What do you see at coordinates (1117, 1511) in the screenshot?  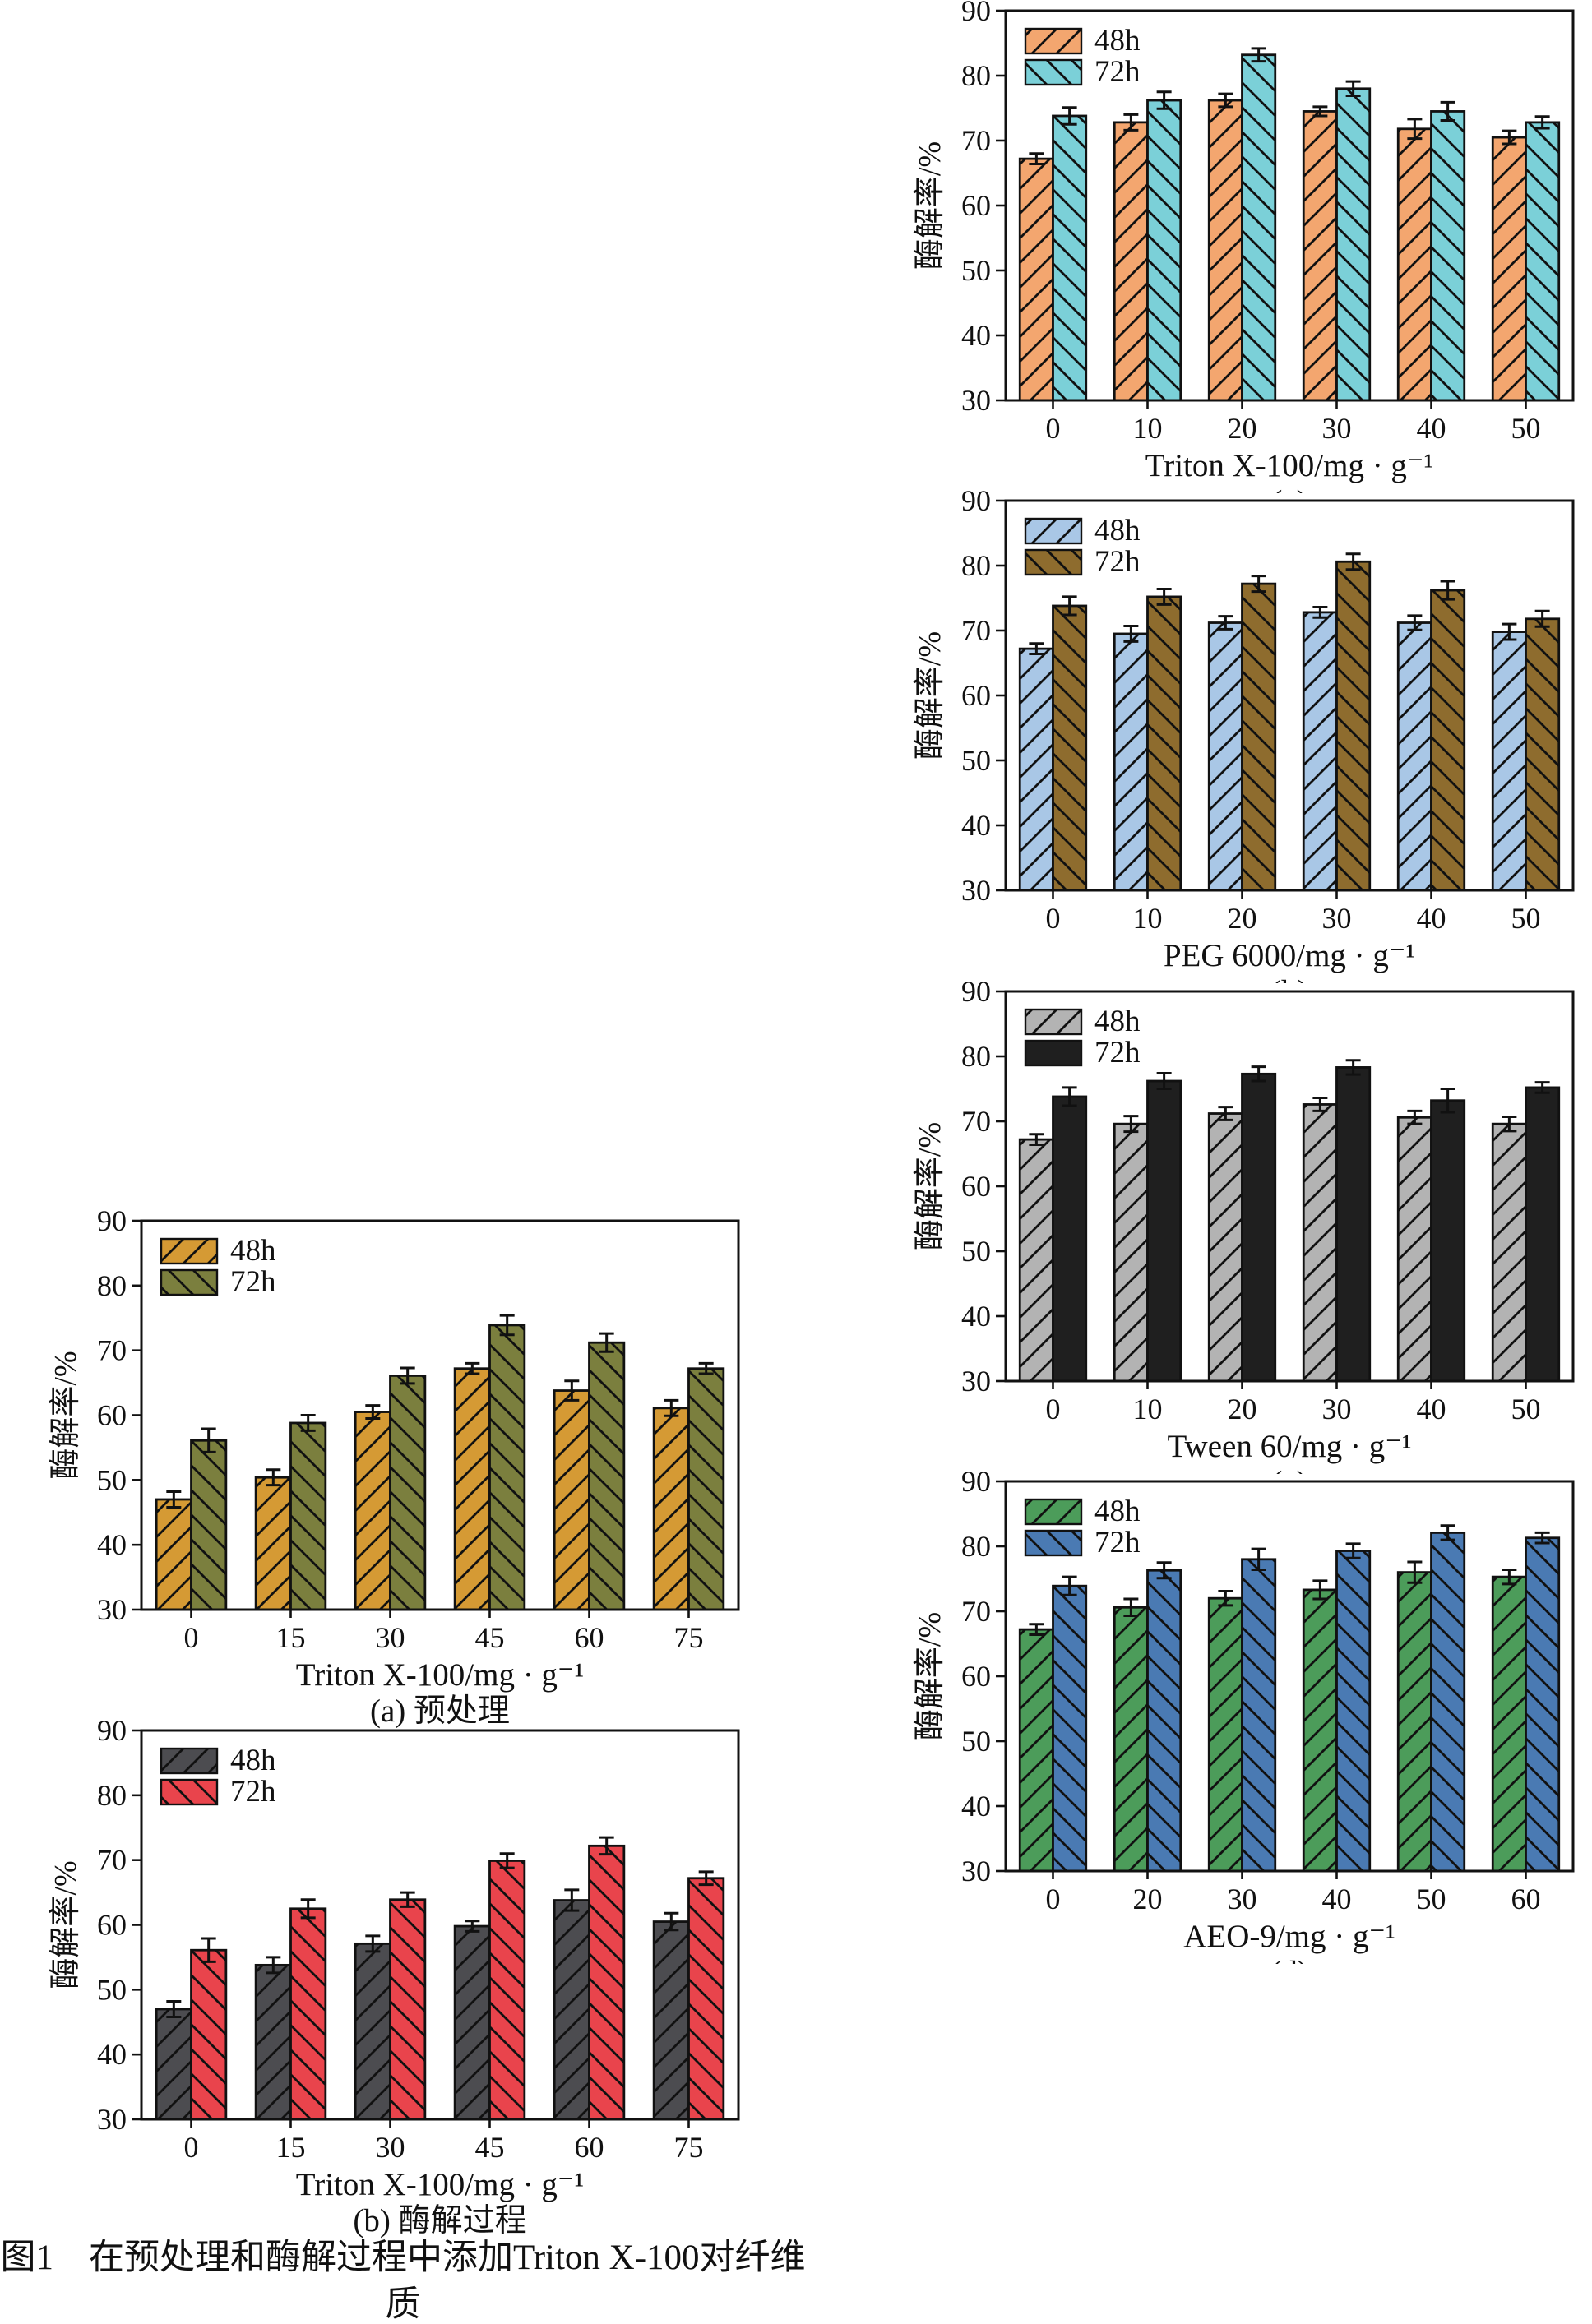 I see `legend-label-48h: 48h` at bounding box center [1117, 1511].